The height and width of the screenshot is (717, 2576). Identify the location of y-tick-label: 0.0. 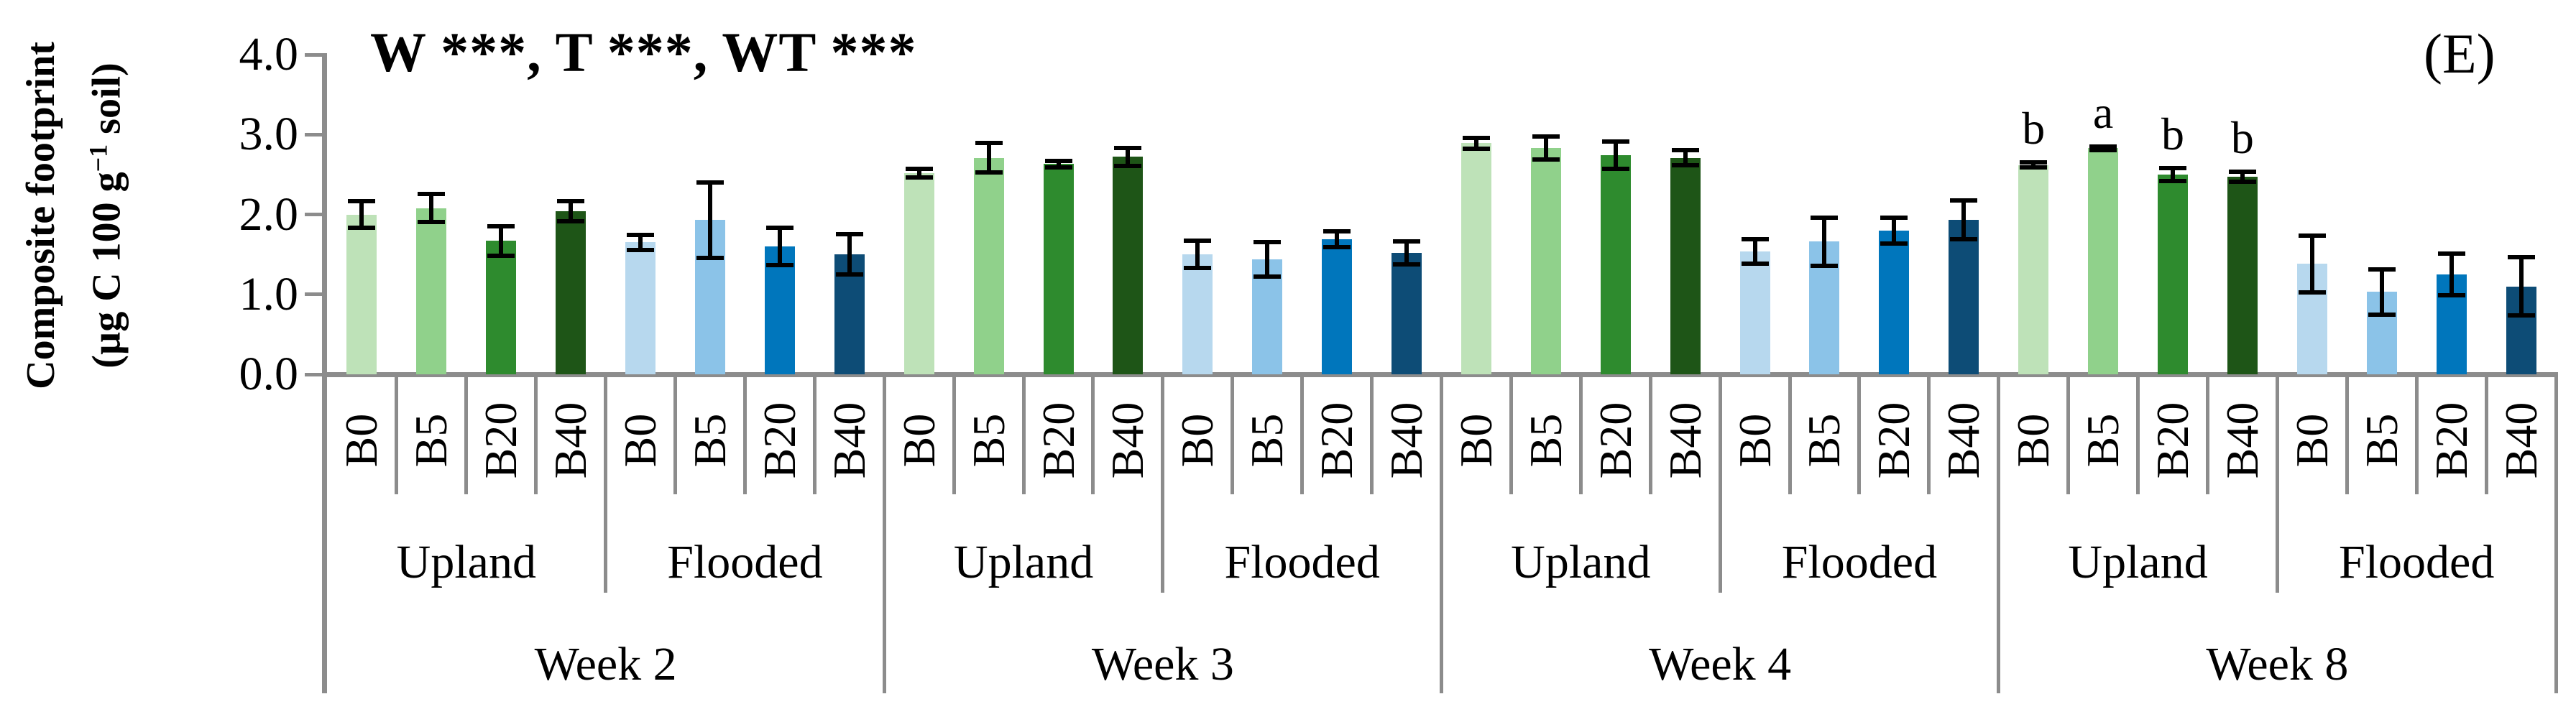
(269, 374).